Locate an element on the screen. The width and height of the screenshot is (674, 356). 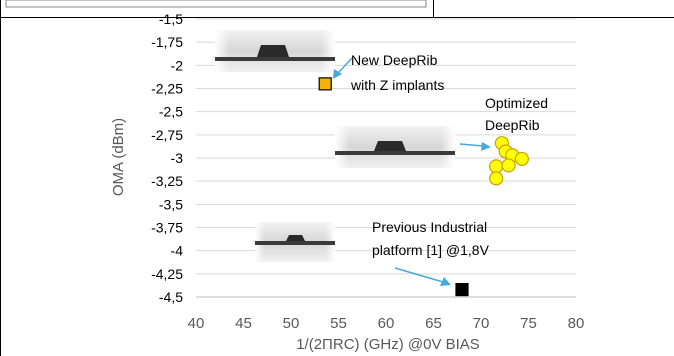
x-tick-label: 50 is located at coordinates (291, 323).